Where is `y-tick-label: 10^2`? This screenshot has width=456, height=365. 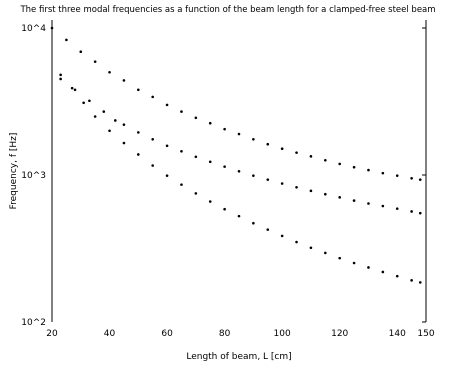 y-tick-label: 10^2 is located at coordinates (33, 323).